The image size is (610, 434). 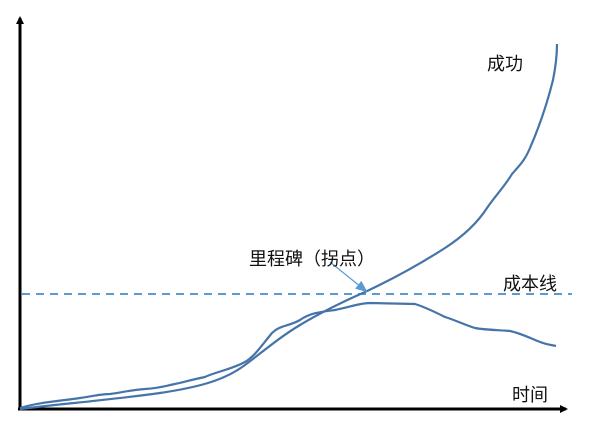 What do you see at coordinates (530, 284) in the screenshot?
I see `cost-line-label: 成本线` at bounding box center [530, 284].